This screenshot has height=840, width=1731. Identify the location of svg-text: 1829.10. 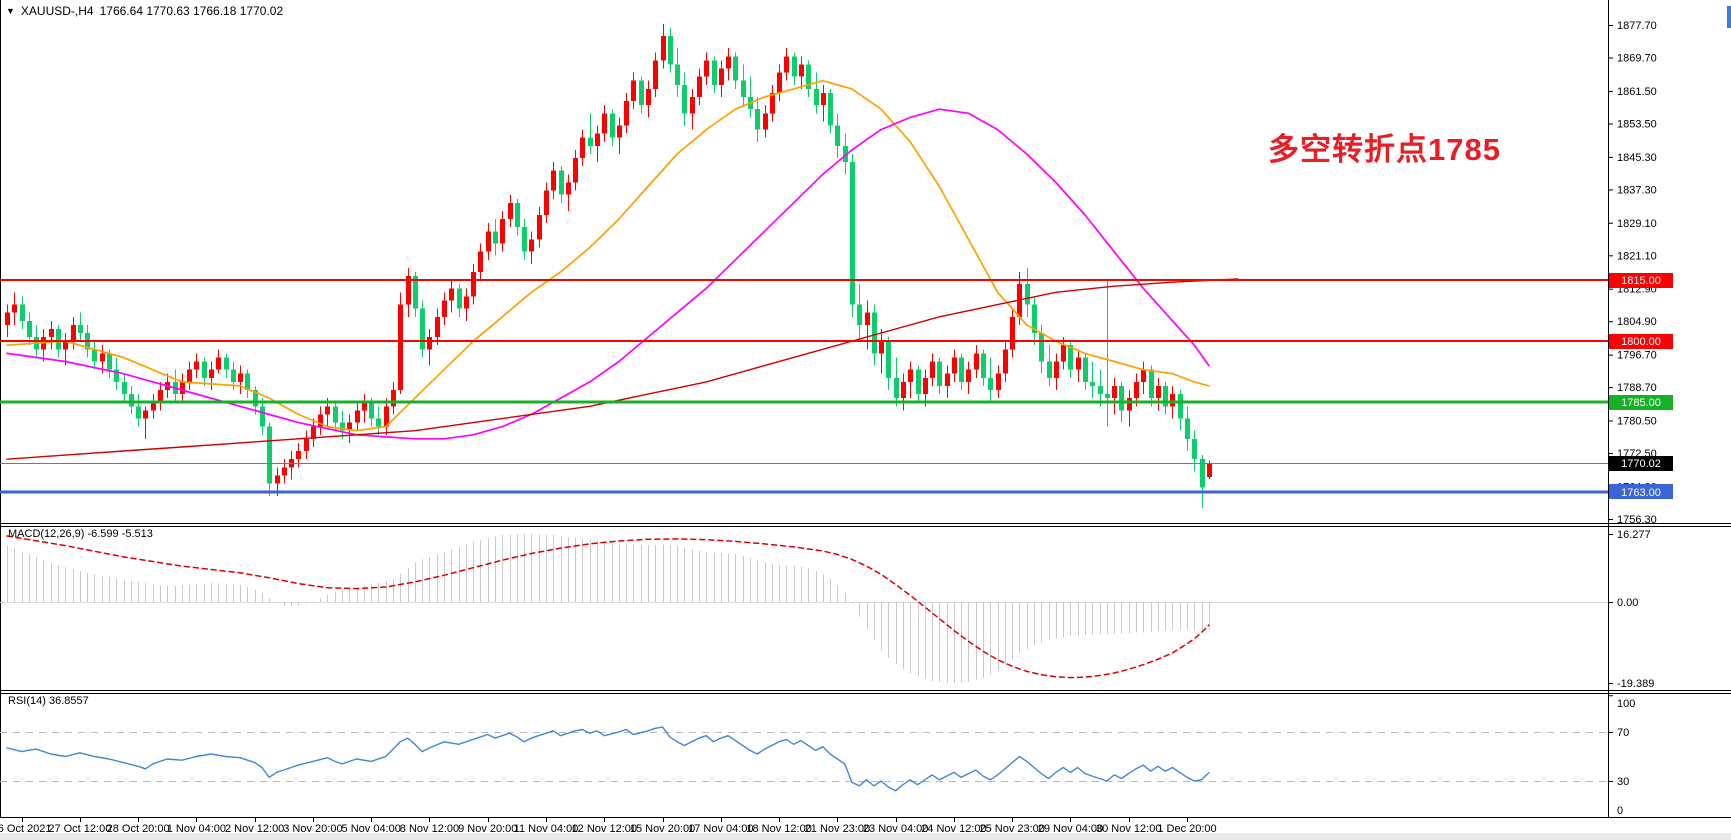
(1637, 224).